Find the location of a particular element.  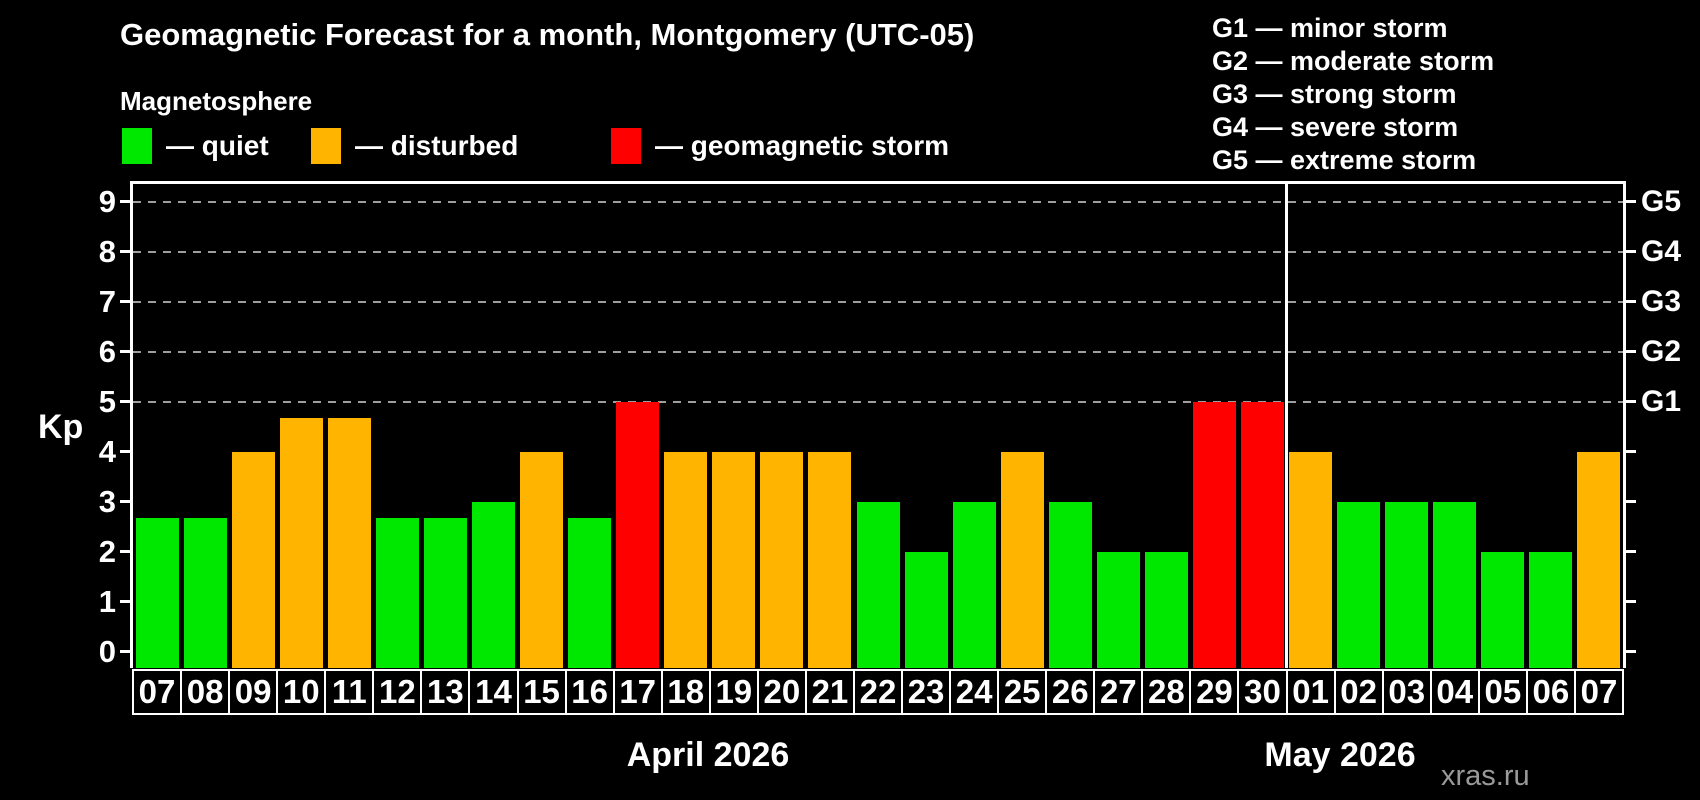

day-label-apr-13: 13 is located at coordinates (445, 692).